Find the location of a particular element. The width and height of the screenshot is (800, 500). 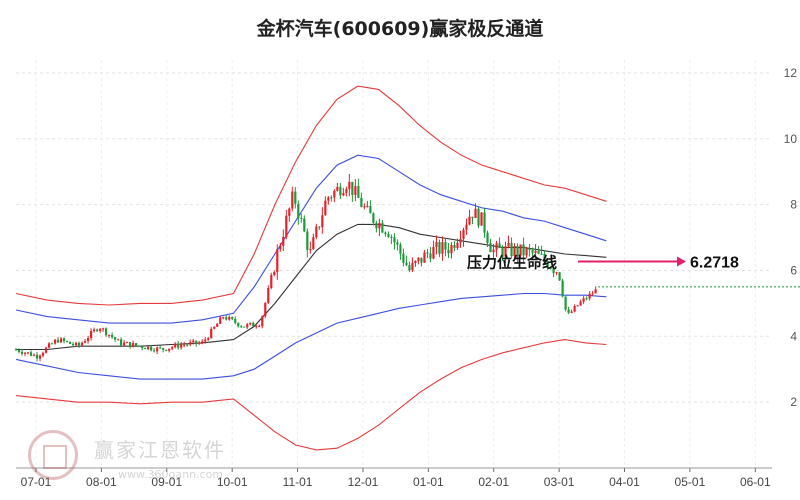

y-tick-label: 6 is located at coordinates (793, 270).